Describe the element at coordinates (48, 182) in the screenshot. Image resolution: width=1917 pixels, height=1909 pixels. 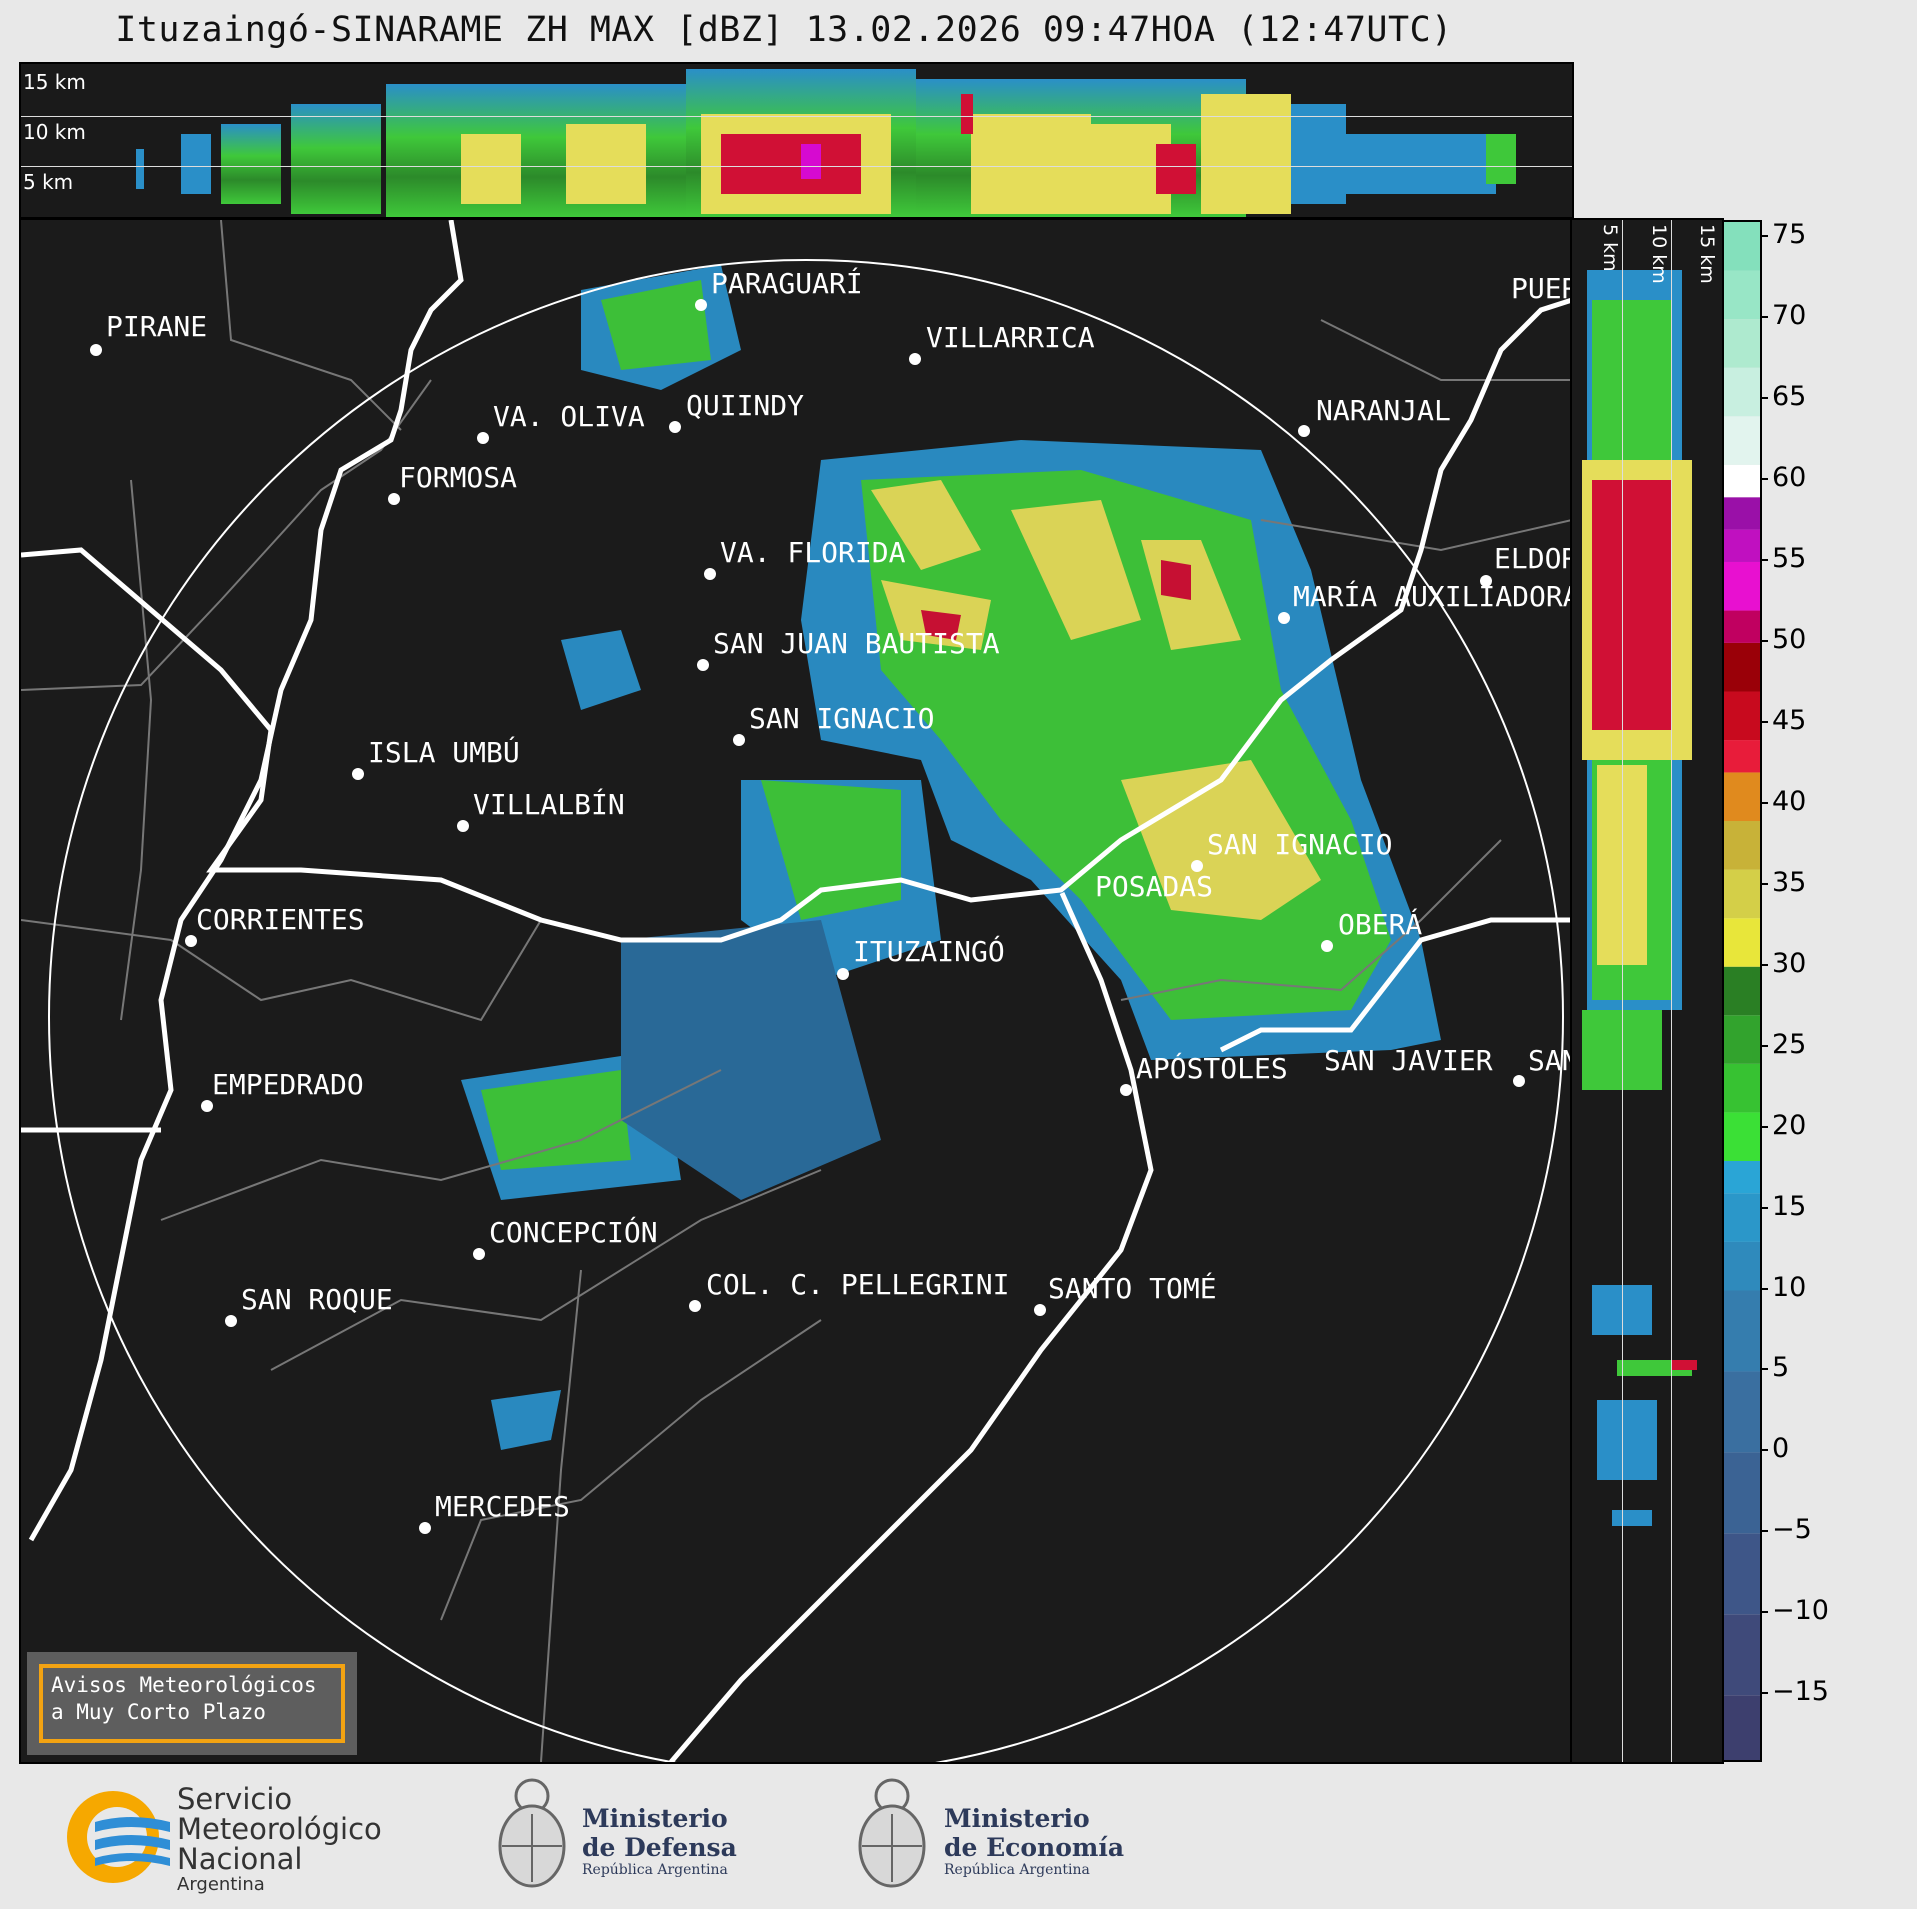
I see `alt-label-5: 5 km` at that location.